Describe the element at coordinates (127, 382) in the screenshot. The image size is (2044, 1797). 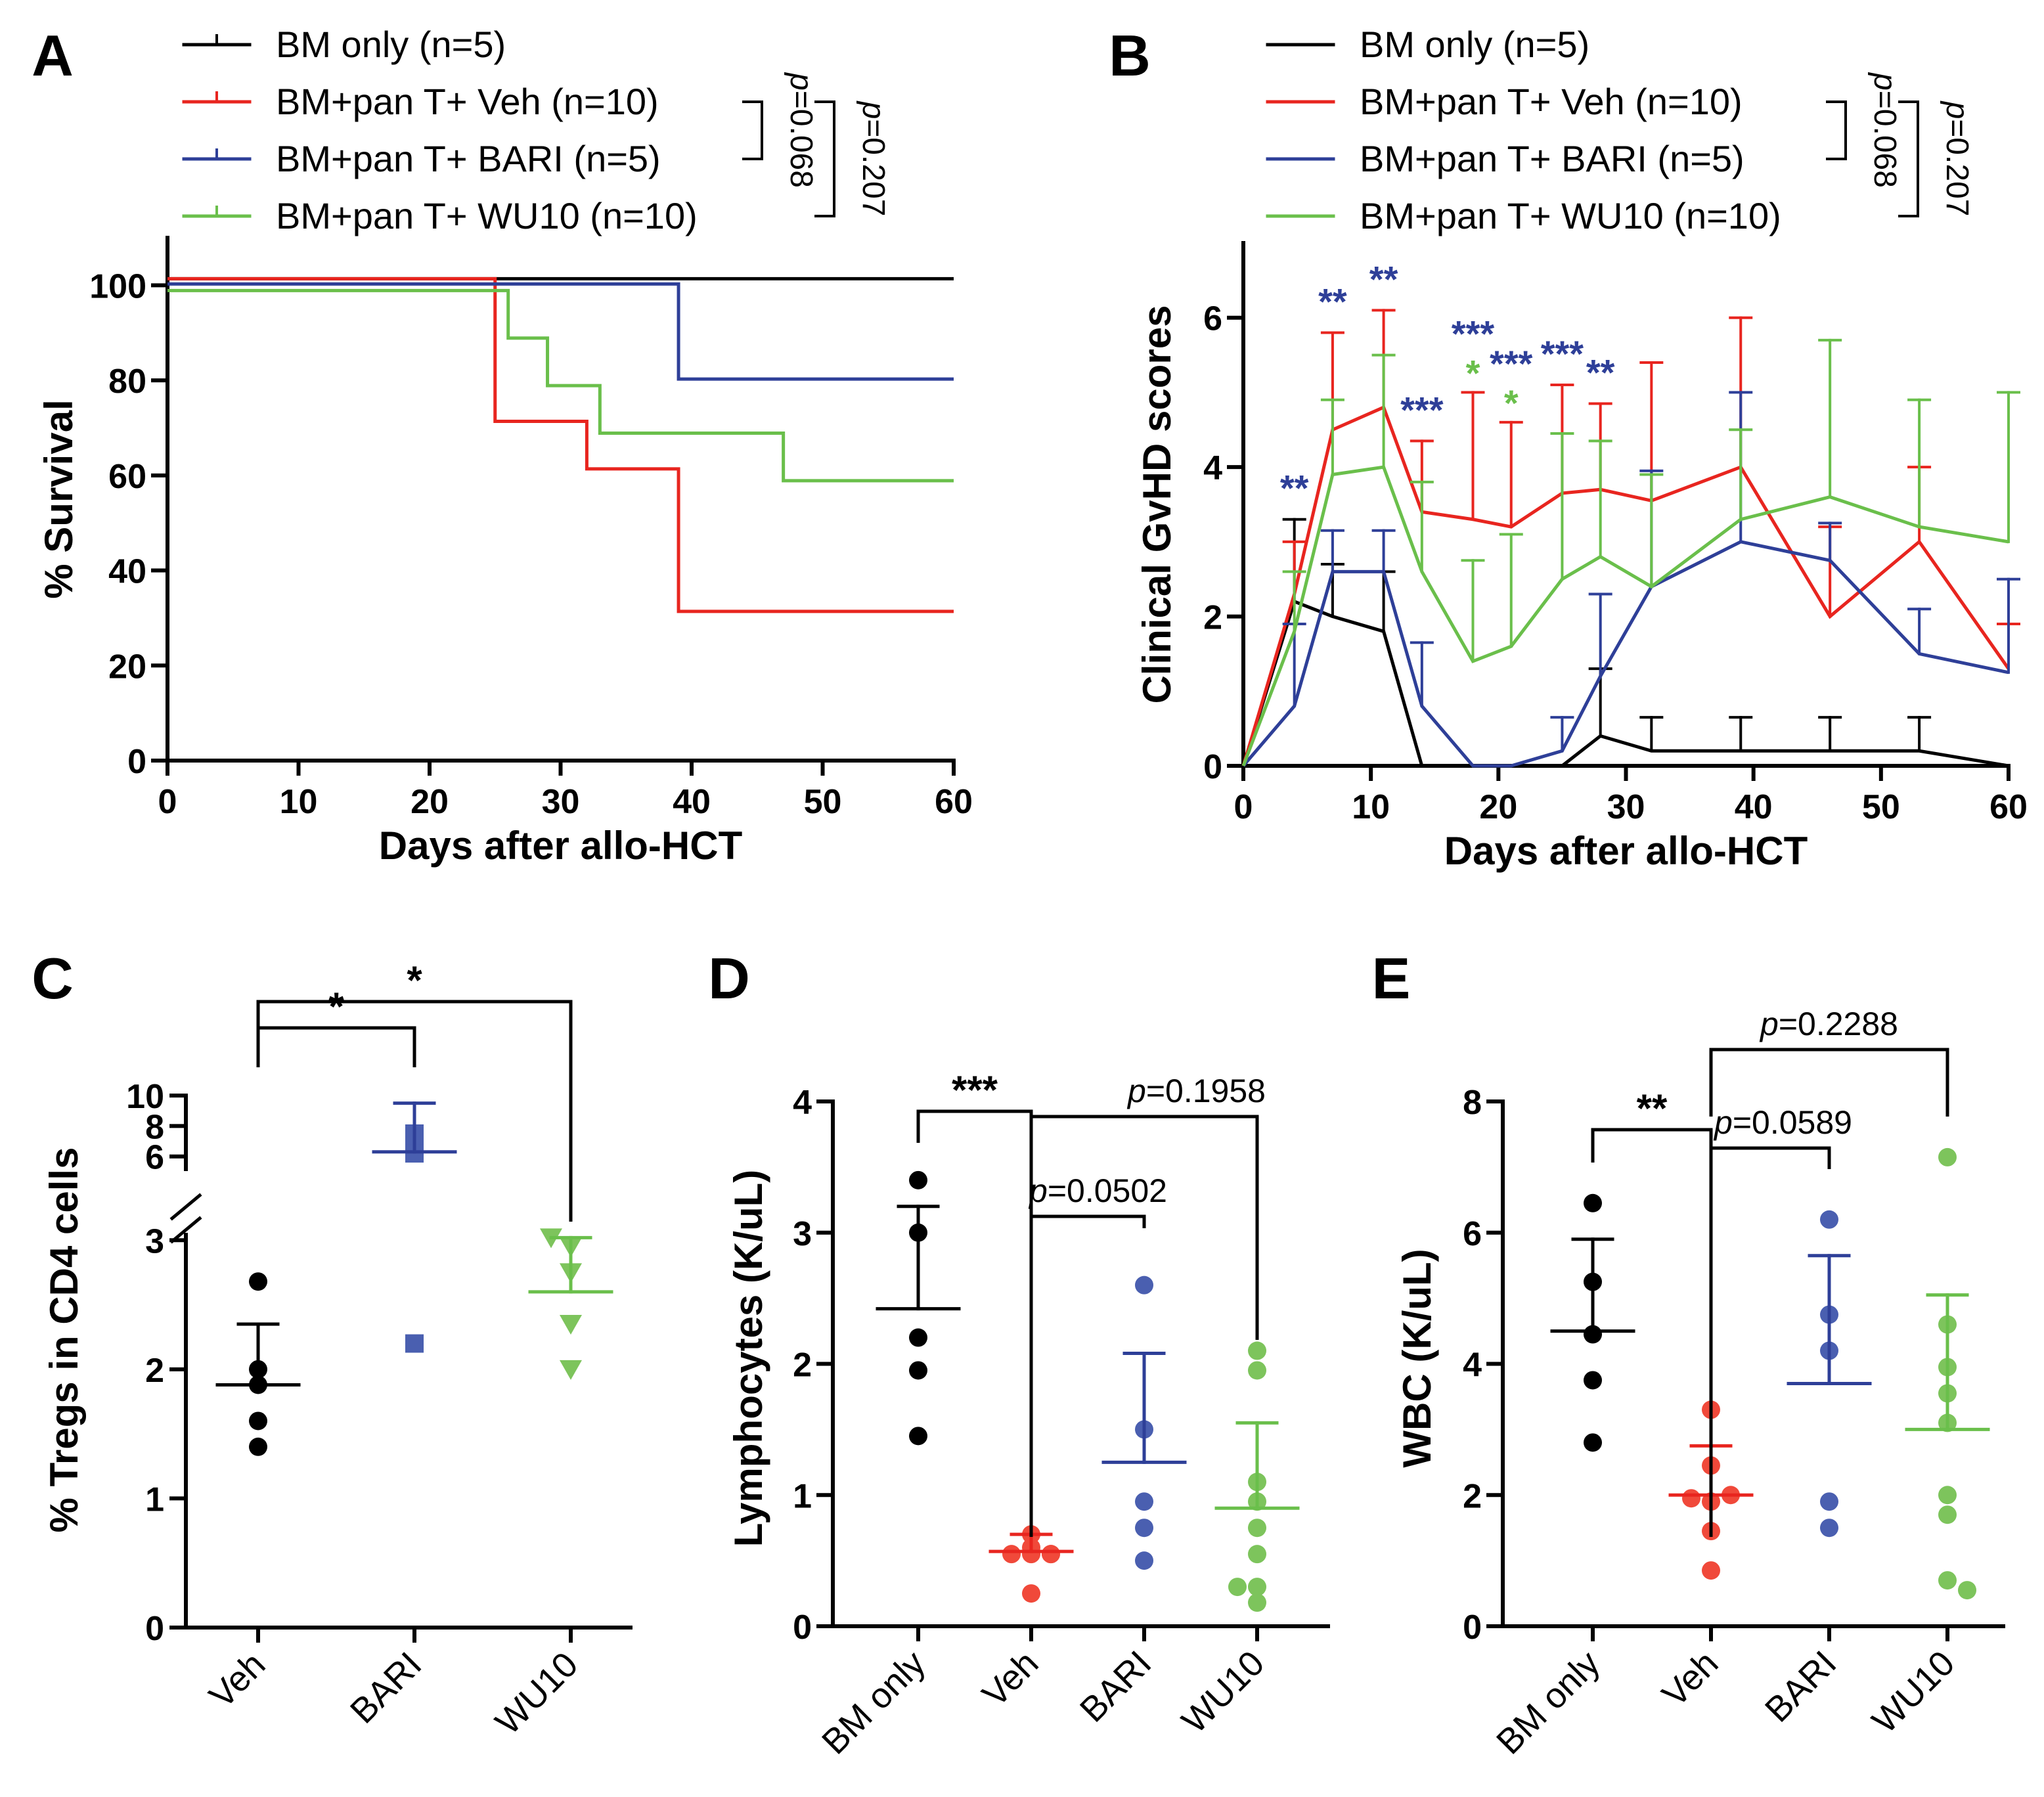
I see `y-tick-label: 80` at that location.